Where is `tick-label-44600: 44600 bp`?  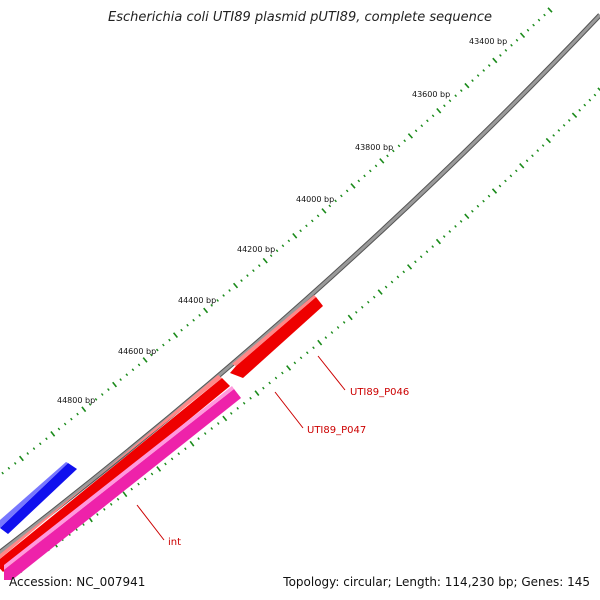 tick-label-44600: 44600 bp is located at coordinates (137, 351).